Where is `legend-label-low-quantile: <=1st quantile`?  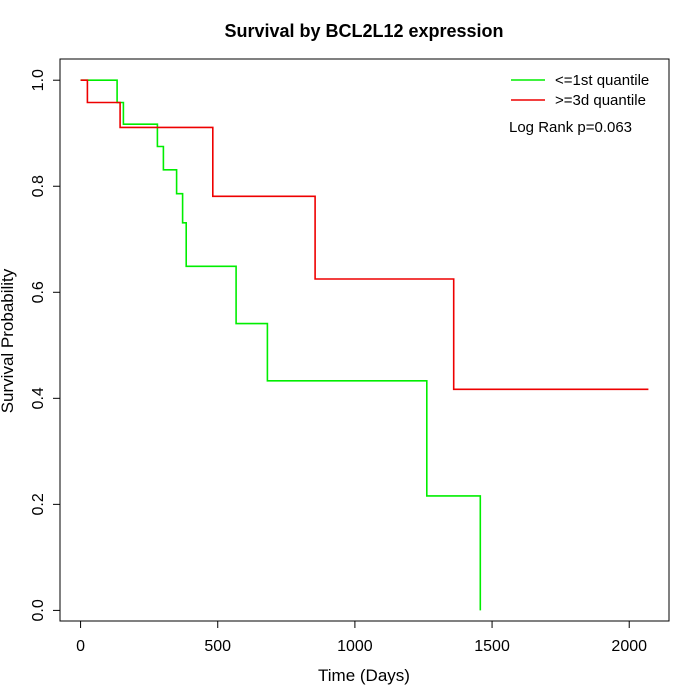
legend-label-low-quantile: <=1st quantile is located at coordinates (602, 80).